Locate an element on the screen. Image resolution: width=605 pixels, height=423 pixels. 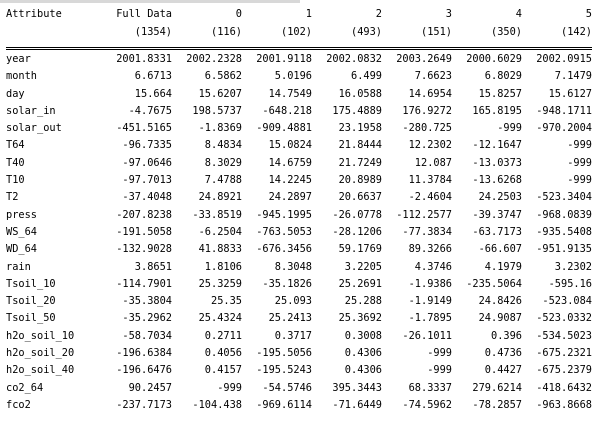
centroid-value: 14.2245 is located at coordinates (290, 180).